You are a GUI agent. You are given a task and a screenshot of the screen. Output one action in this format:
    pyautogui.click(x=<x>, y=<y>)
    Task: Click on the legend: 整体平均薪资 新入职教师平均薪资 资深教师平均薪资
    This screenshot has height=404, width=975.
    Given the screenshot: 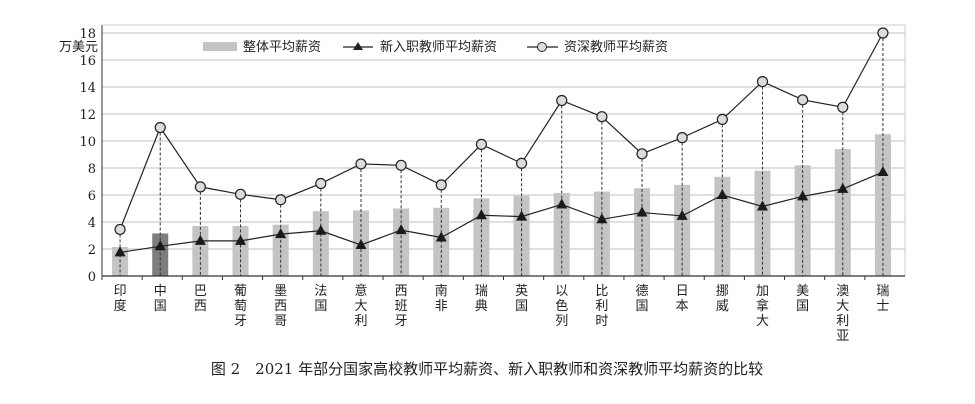 What is the action you would take?
    pyautogui.click(x=435, y=47)
    